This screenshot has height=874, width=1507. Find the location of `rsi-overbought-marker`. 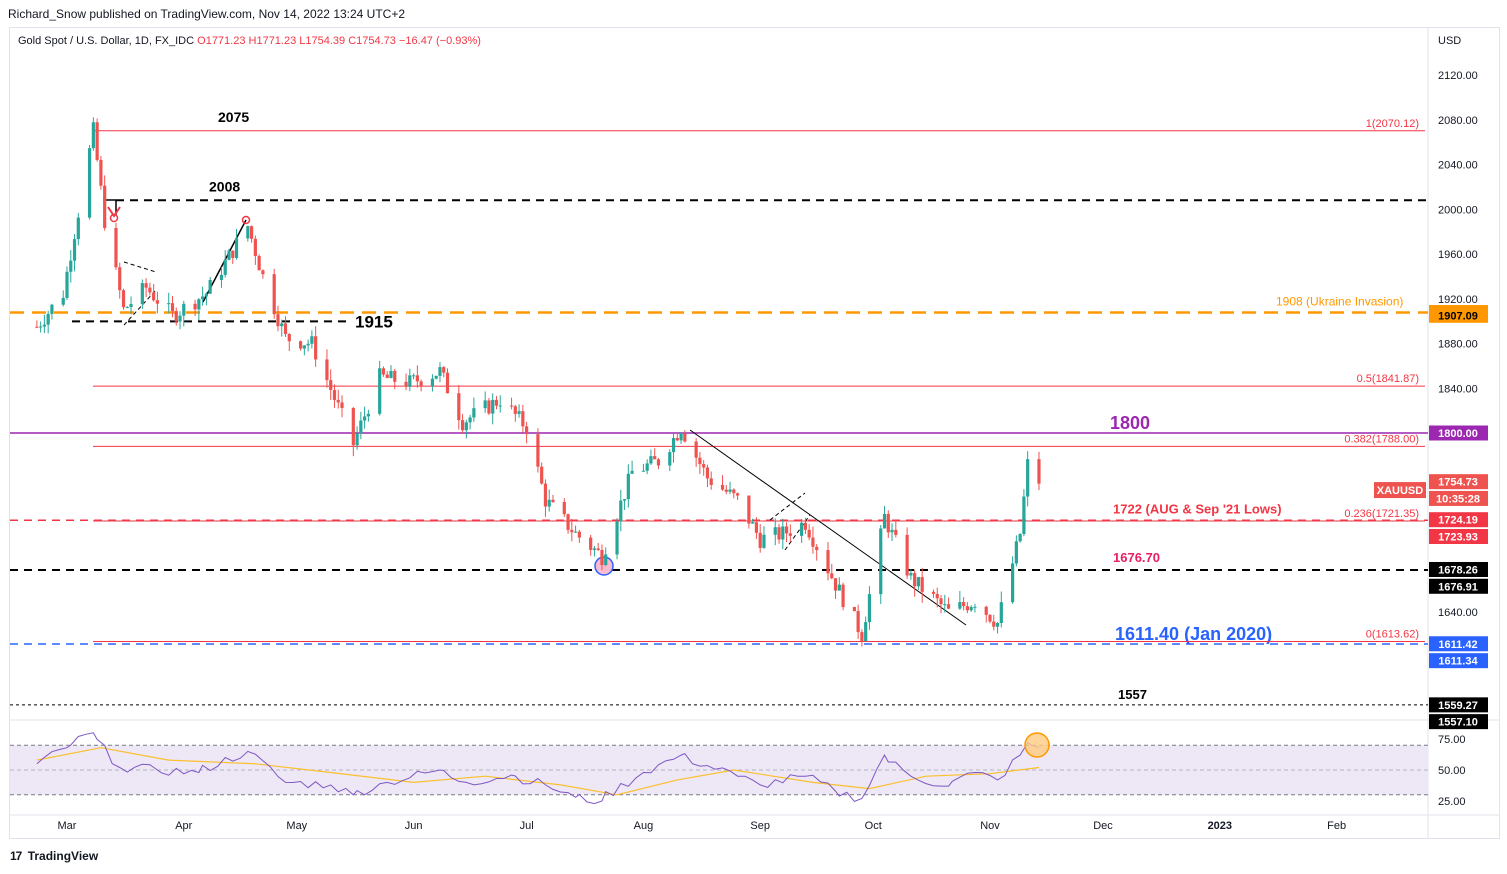

rsi-overbought-marker is located at coordinates (1037, 745).